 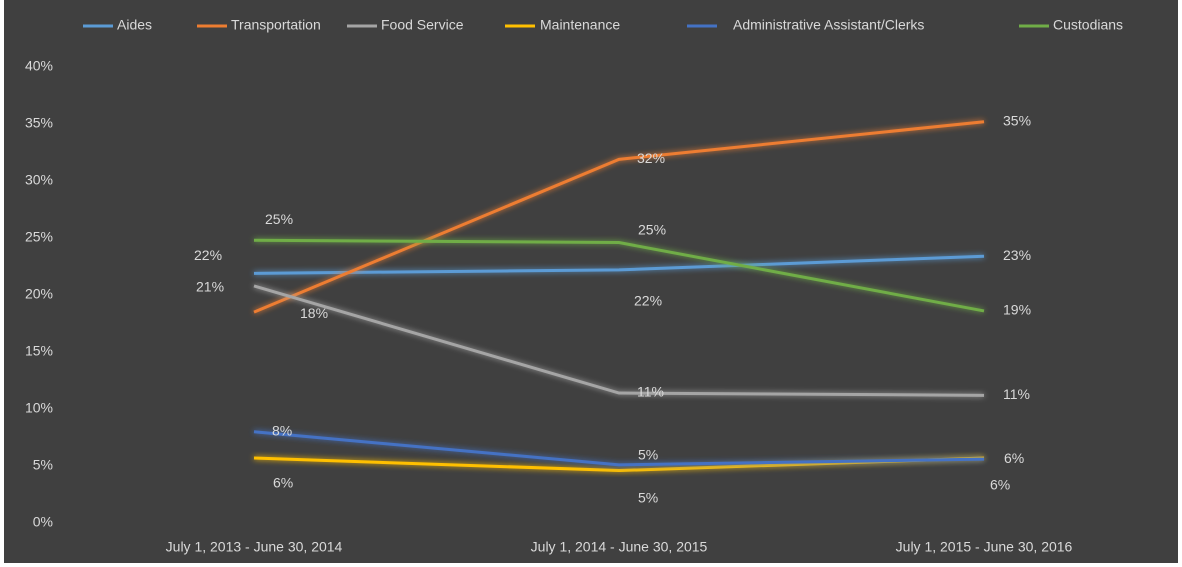 I want to click on y-tick-label: 20%, so click(x=39, y=294).